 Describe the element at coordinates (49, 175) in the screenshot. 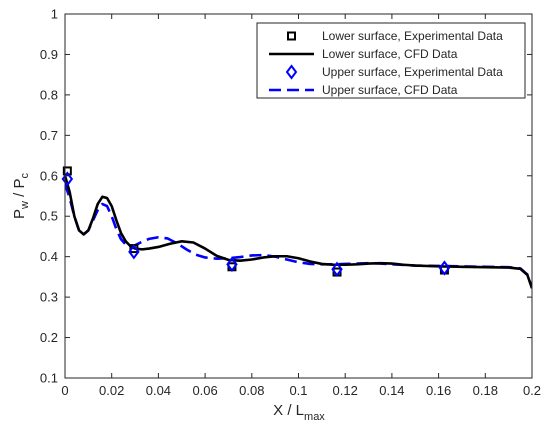

I see `y-tick-label: 0.6` at that location.